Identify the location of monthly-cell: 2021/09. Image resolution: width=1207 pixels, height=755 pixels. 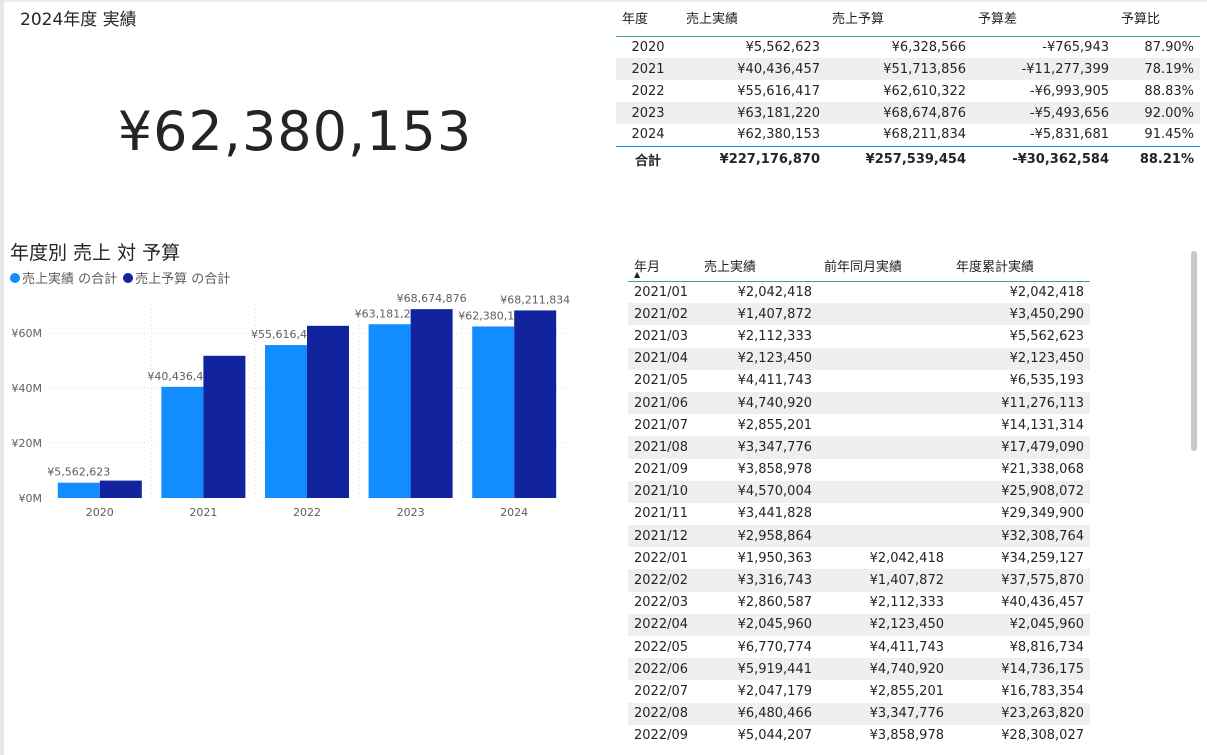
(661, 470).